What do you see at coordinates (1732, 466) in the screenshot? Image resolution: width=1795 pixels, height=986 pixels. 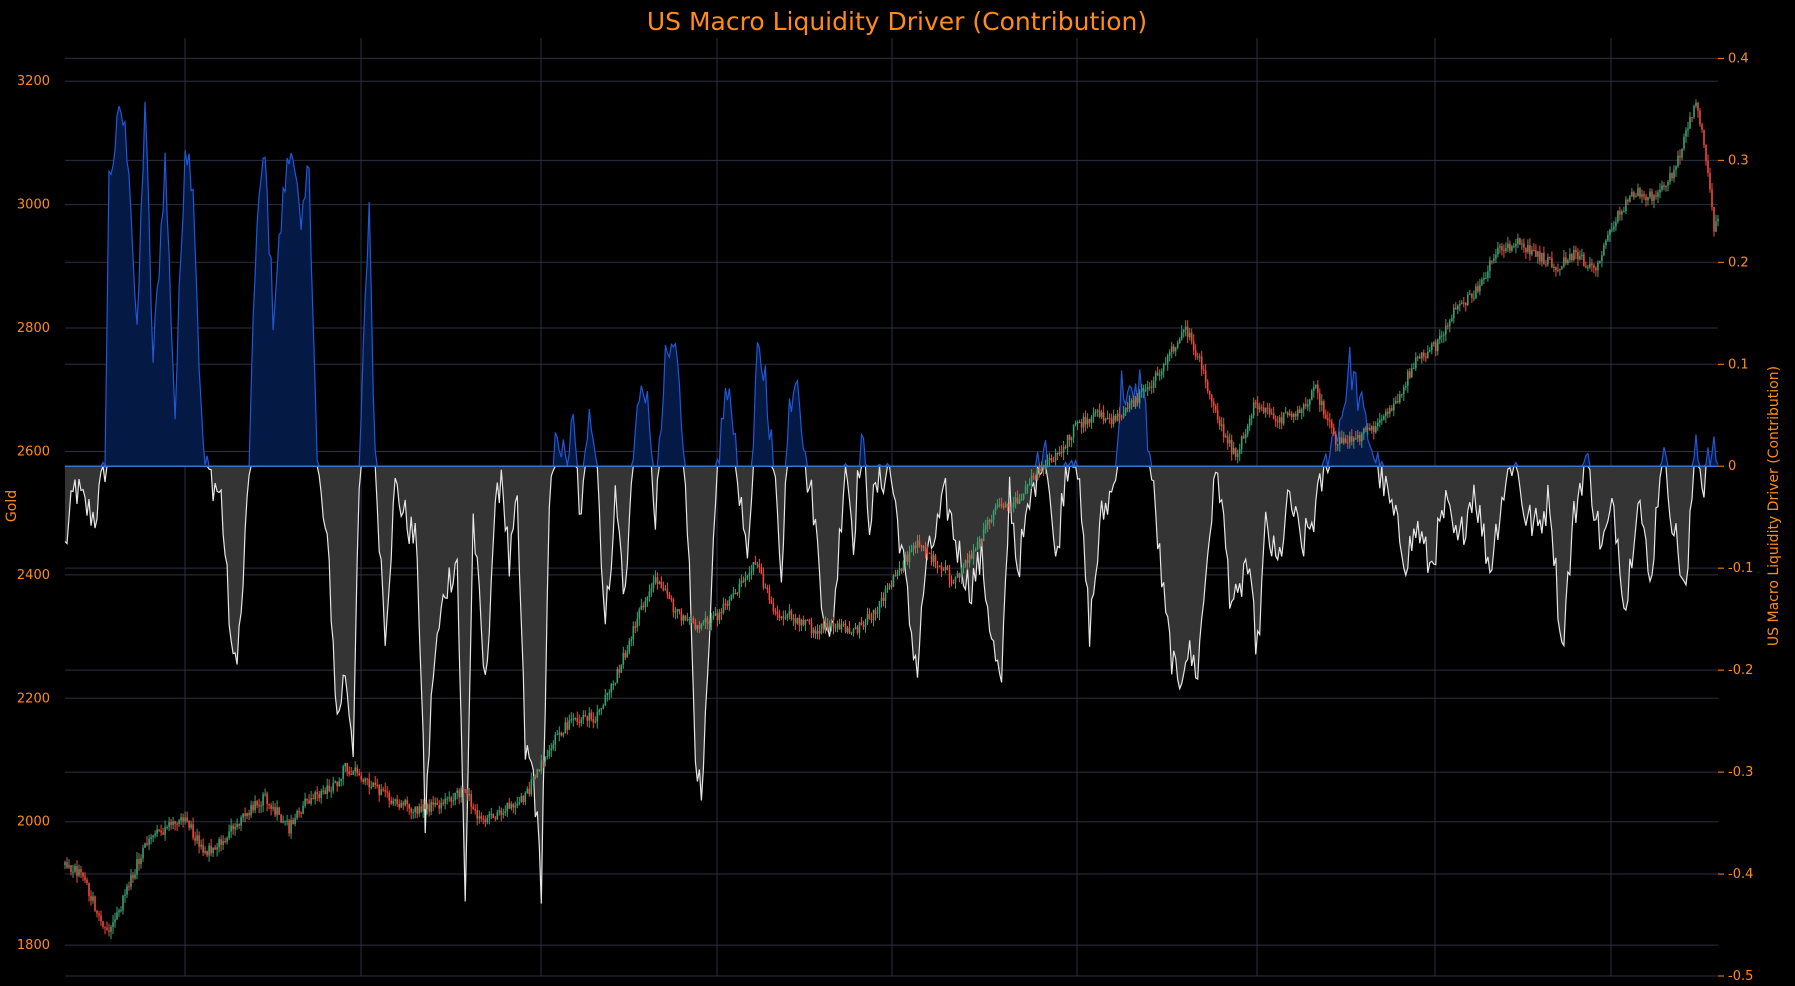 I see `y-right-tick-label: 0` at bounding box center [1732, 466].